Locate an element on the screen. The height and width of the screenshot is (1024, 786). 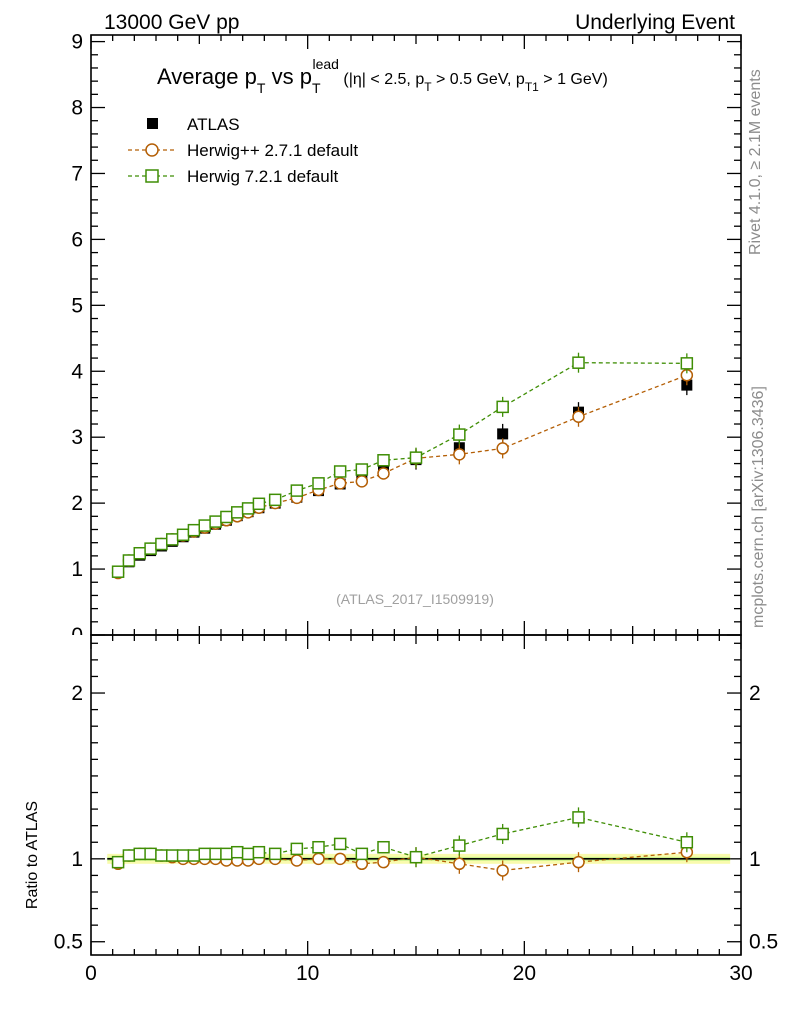
herwigpp-line is located at coordinates (402, 474).